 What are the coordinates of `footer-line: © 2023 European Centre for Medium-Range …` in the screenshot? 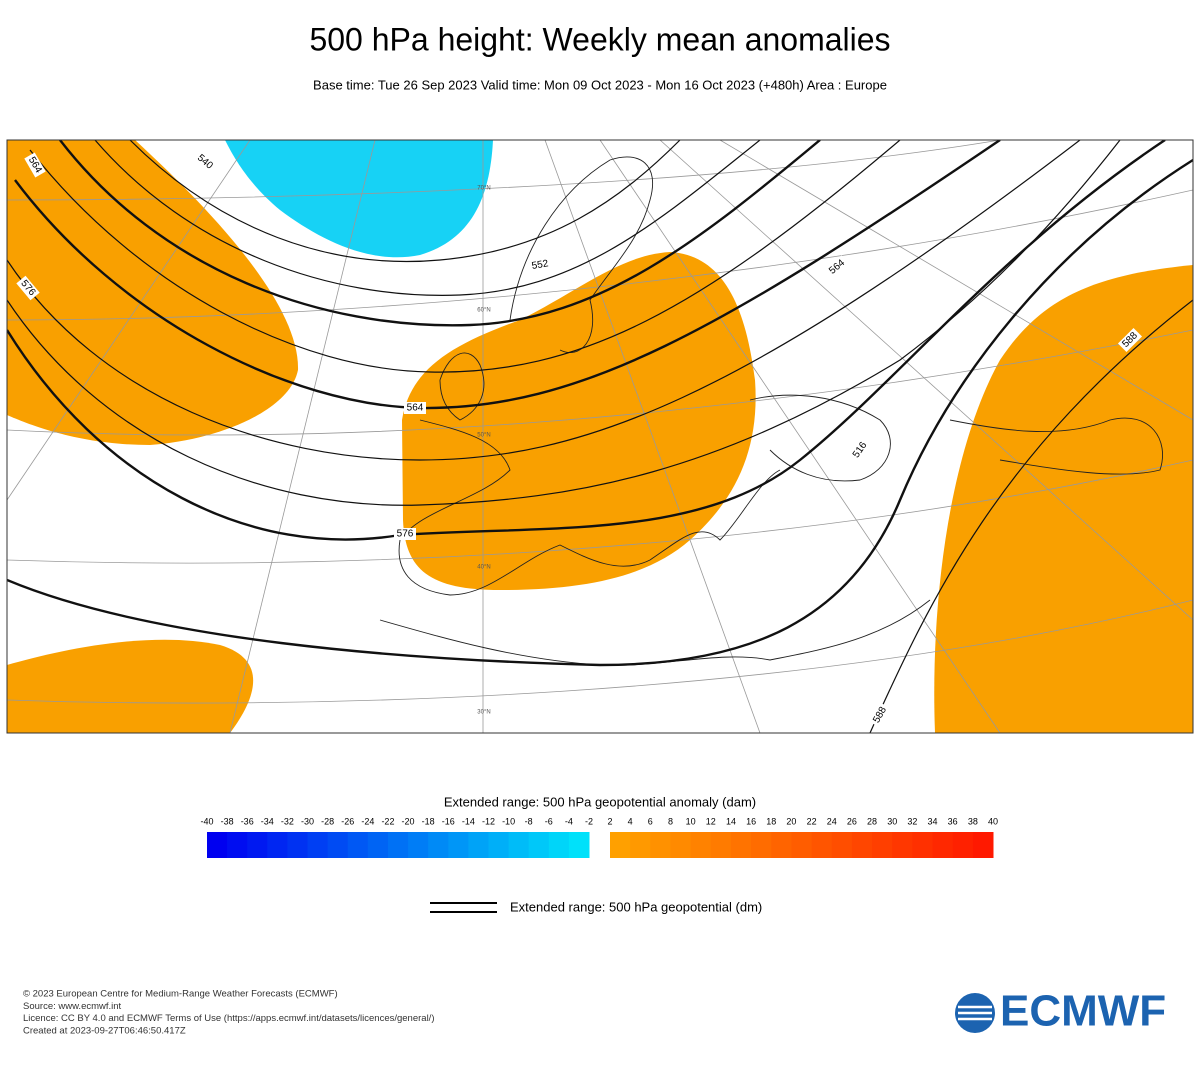 It's located at (180, 994).